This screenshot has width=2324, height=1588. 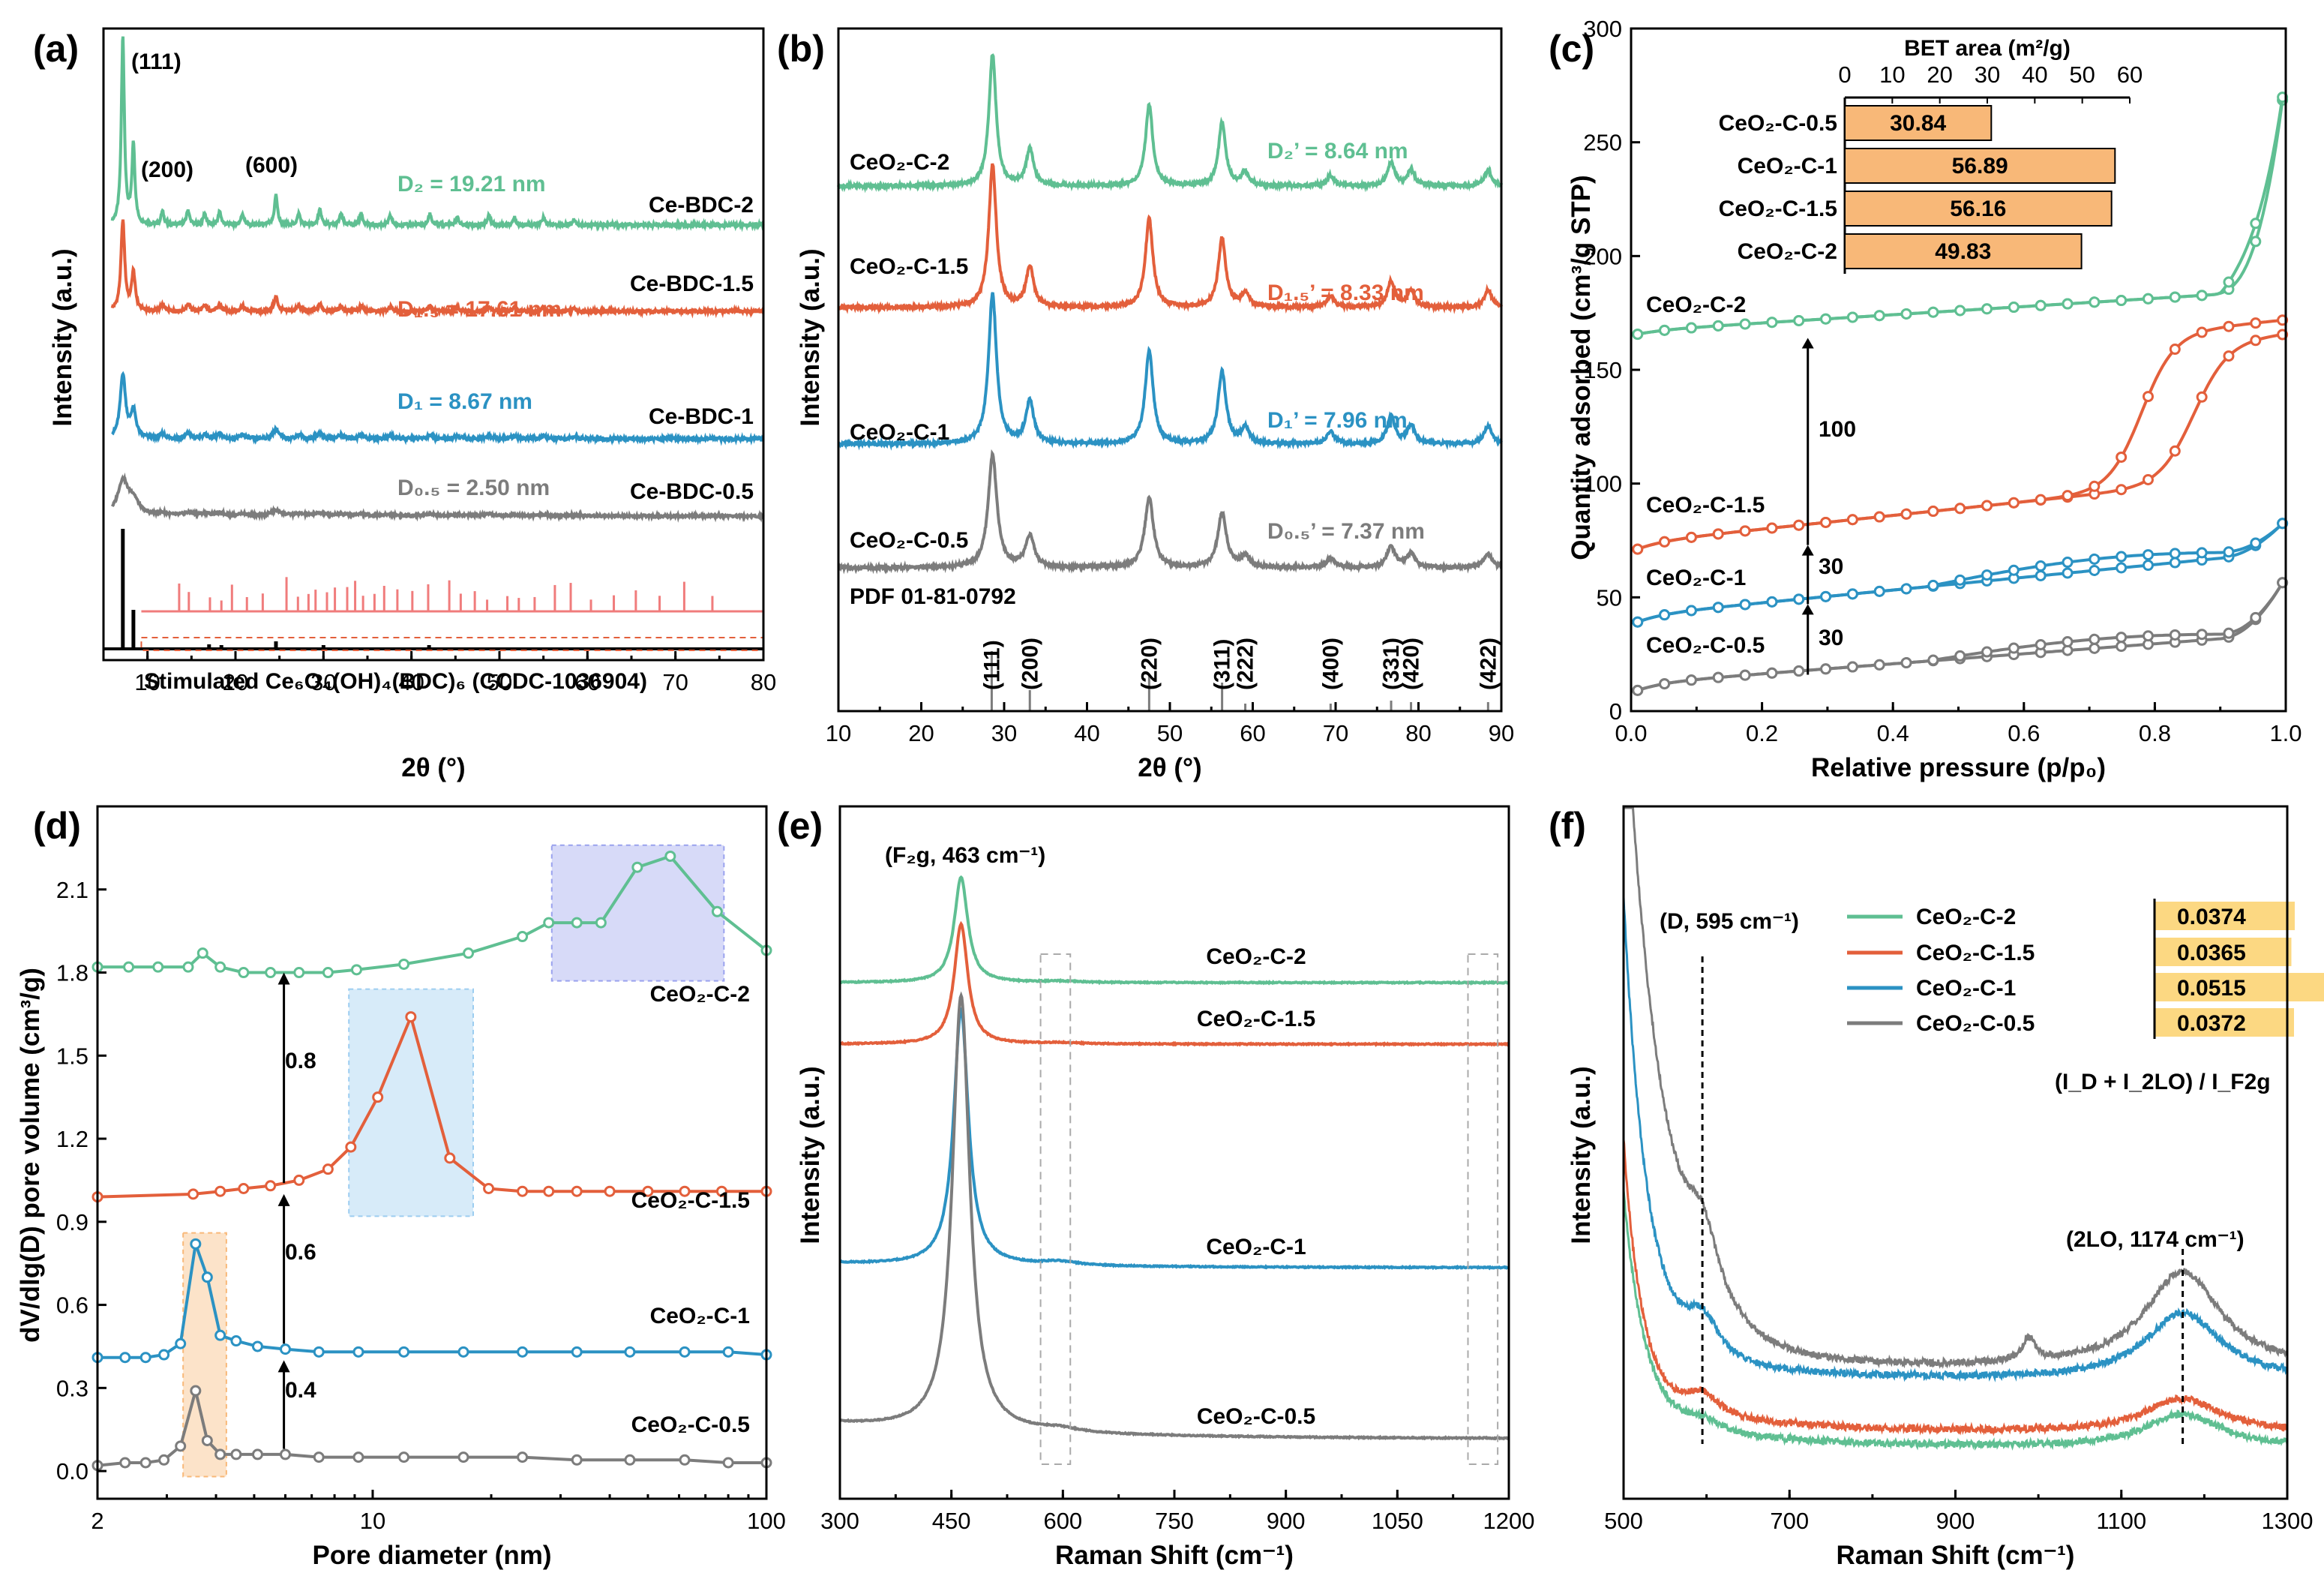 I want to click on x-tick-label-f: 500, so click(x=1623, y=1521).